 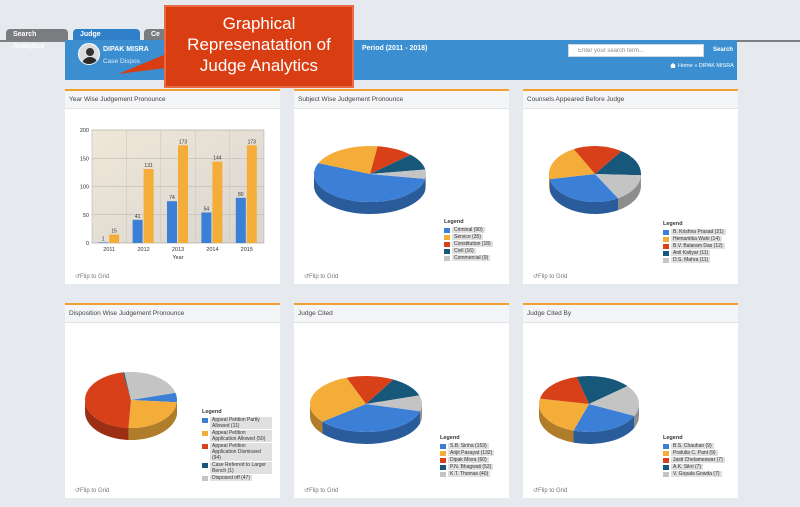 I want to click on legend-label: D.S. Mahra (11), so click(x=691, y=260).